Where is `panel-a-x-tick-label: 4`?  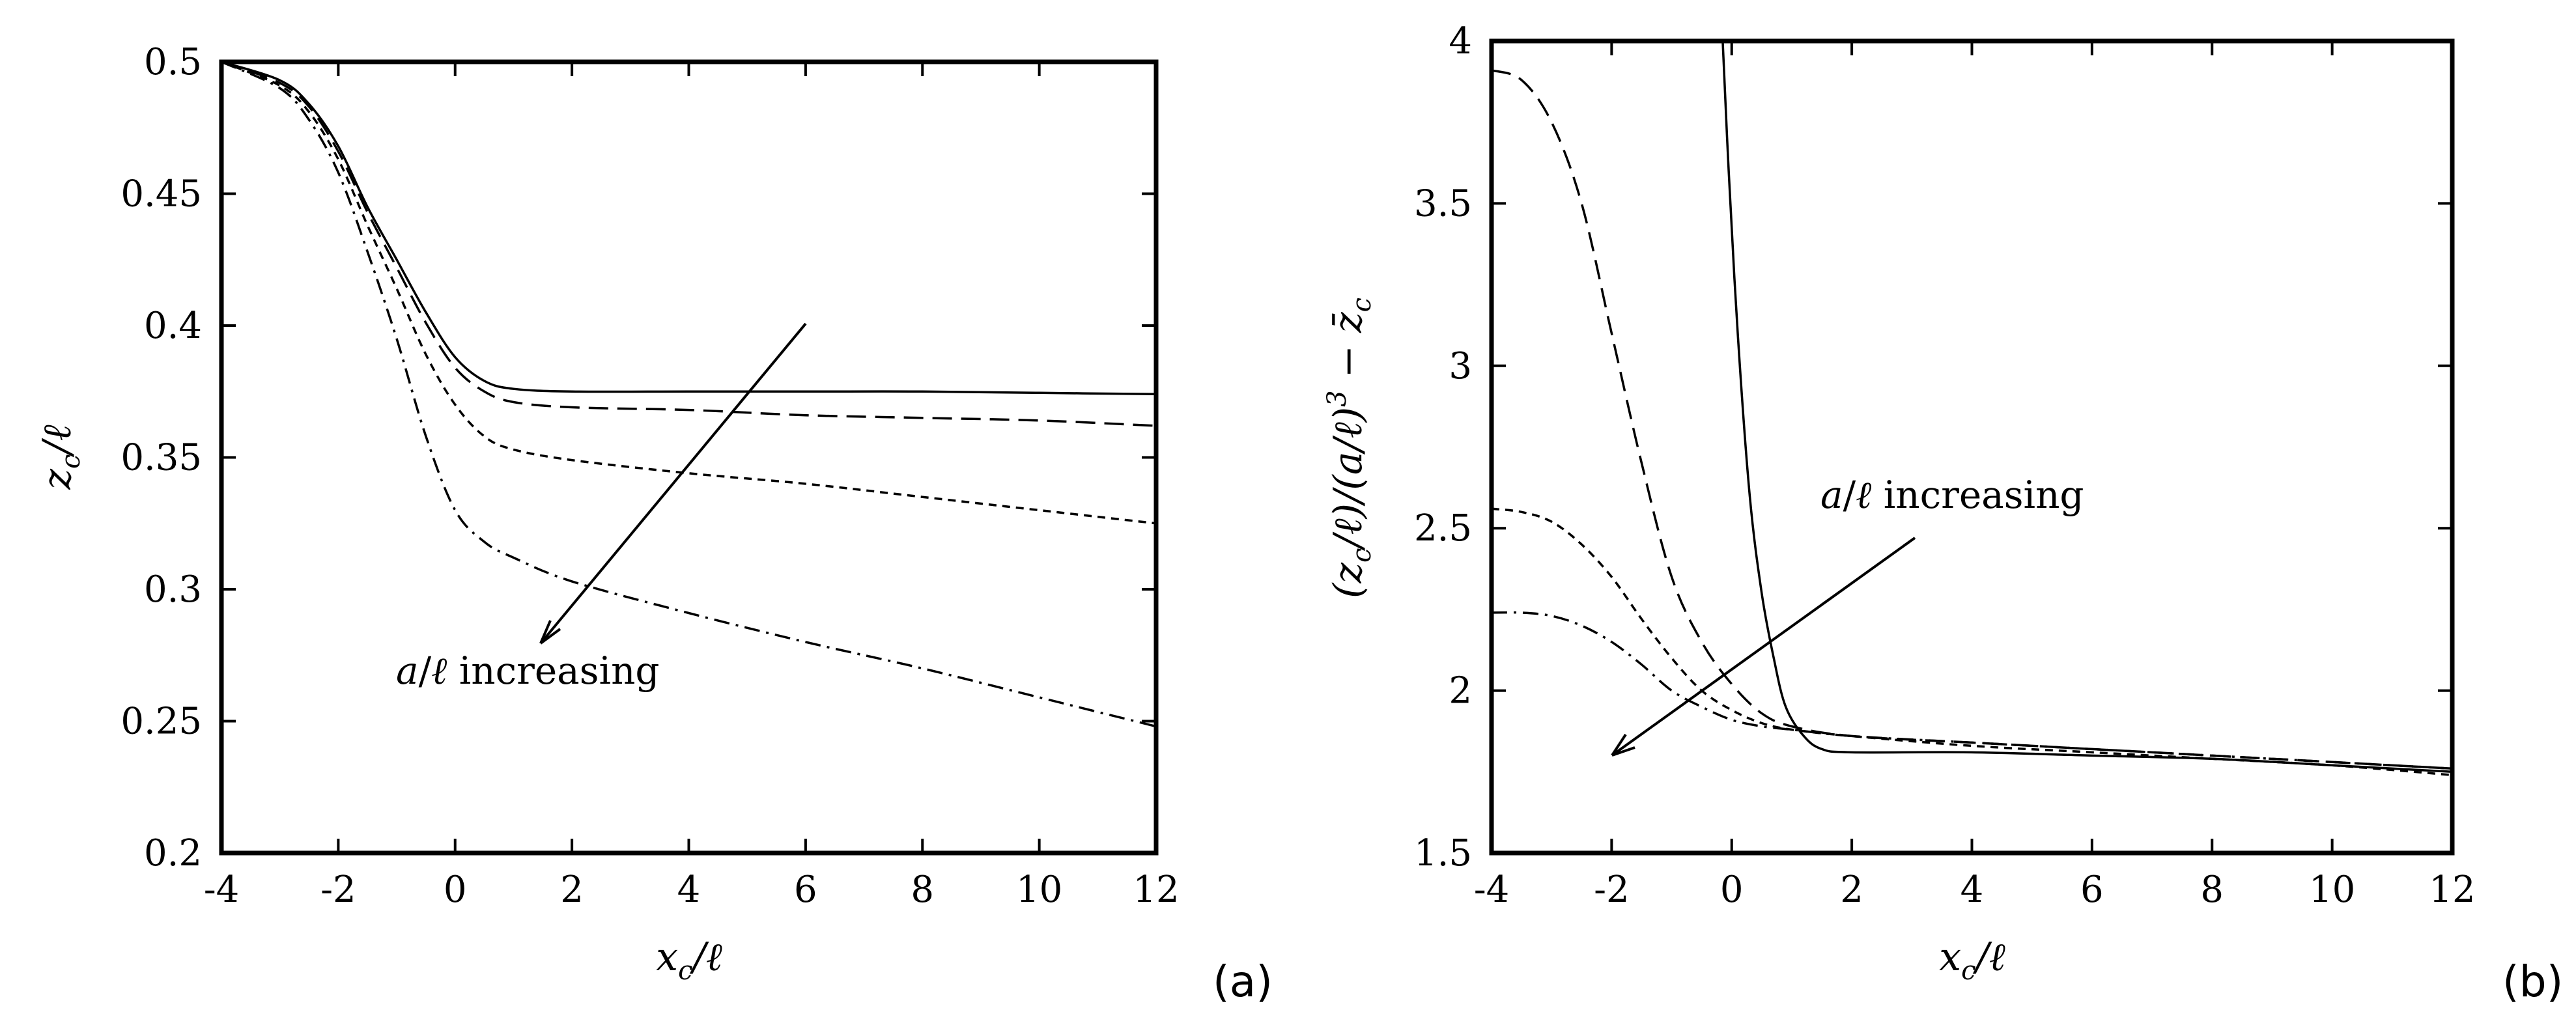 panel-a-x-tick-label: 4 is located at coordinates (689, 890).